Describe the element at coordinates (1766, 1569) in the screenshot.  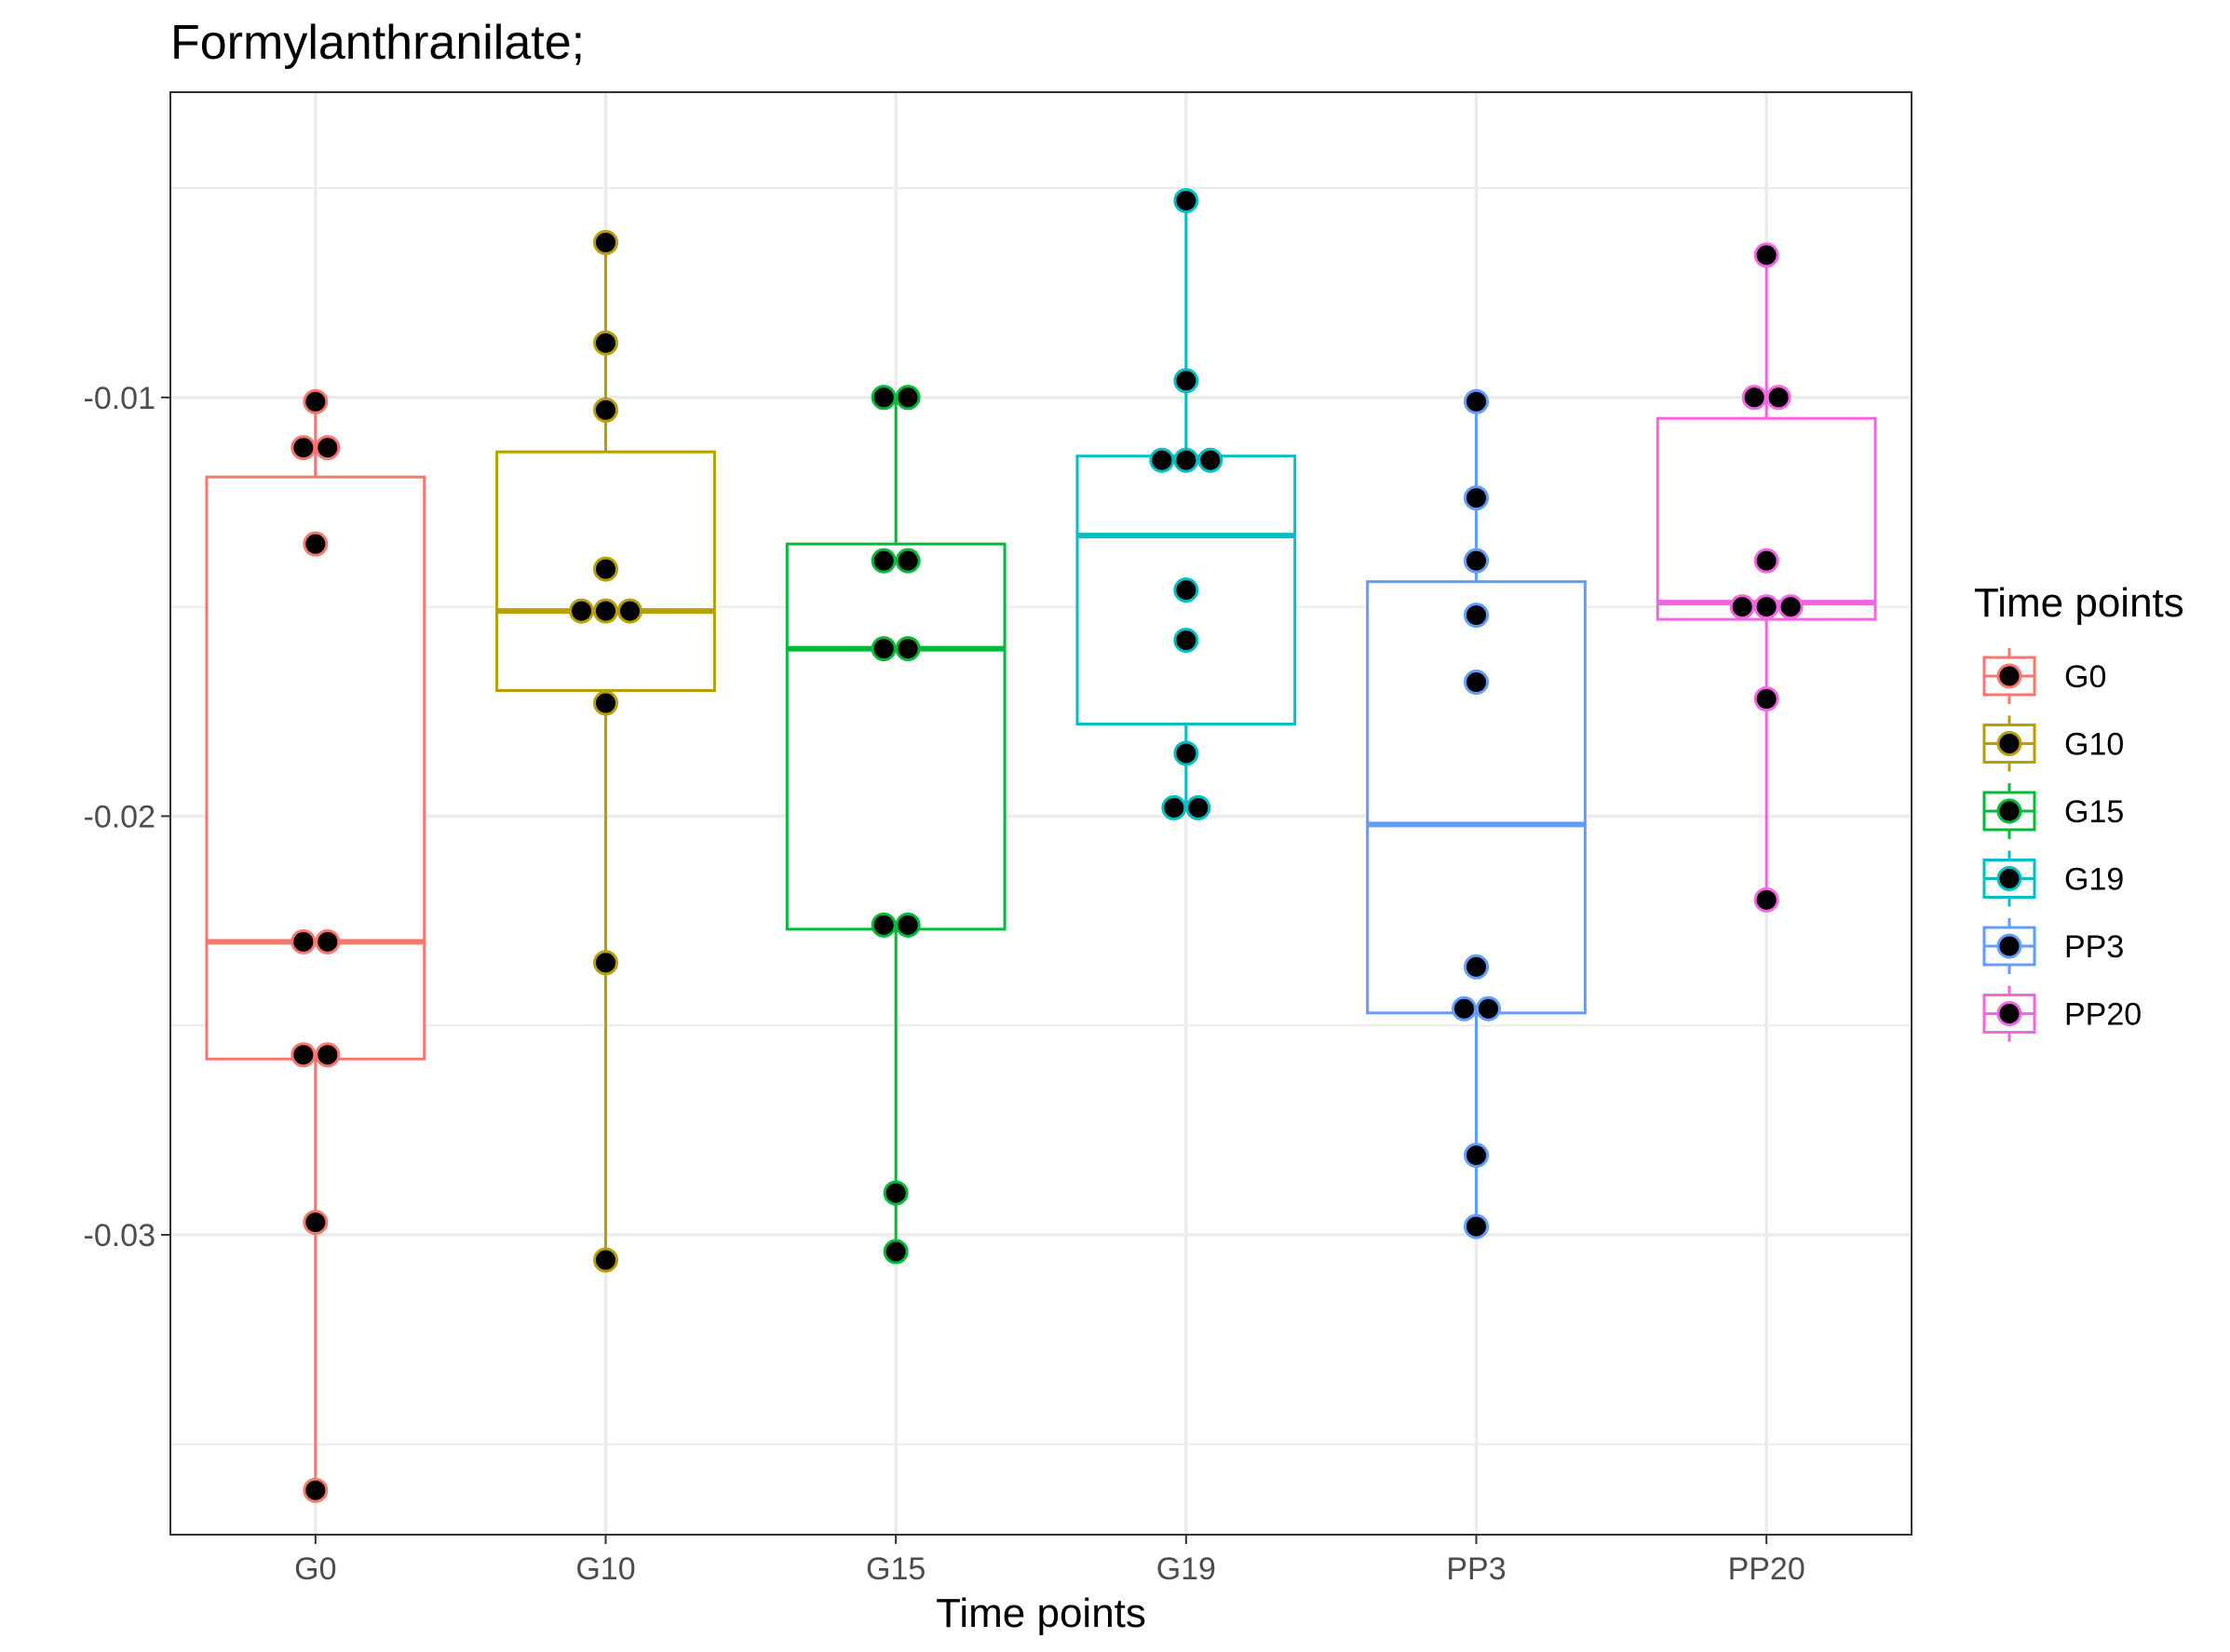
I see `x-tick-label: PP20` at that location.